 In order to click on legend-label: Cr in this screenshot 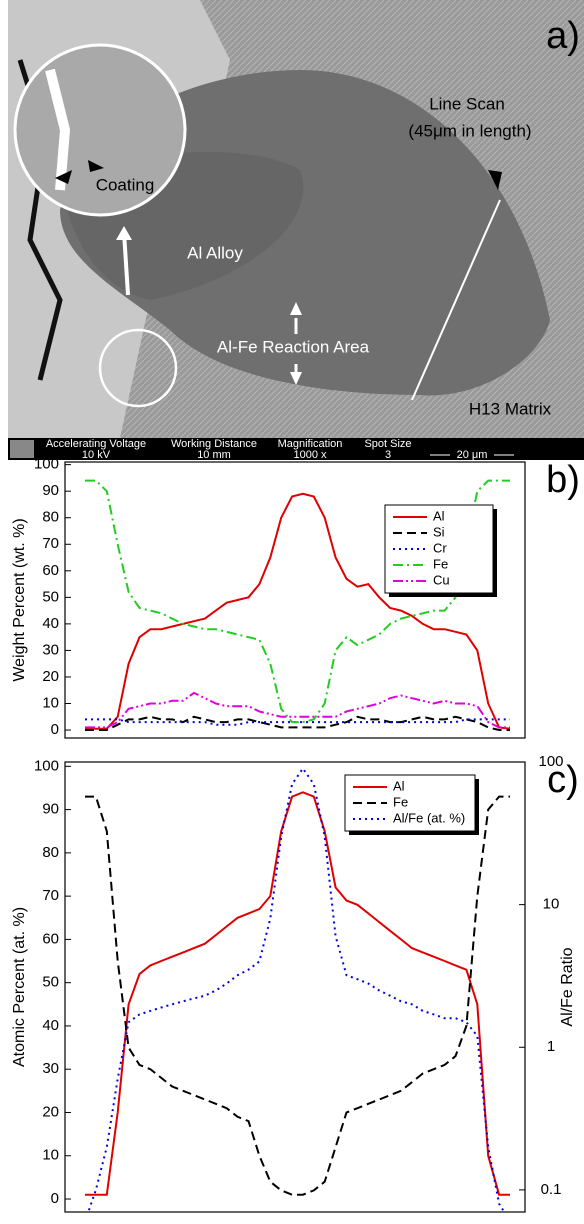, I will do `click(440, 547)`.